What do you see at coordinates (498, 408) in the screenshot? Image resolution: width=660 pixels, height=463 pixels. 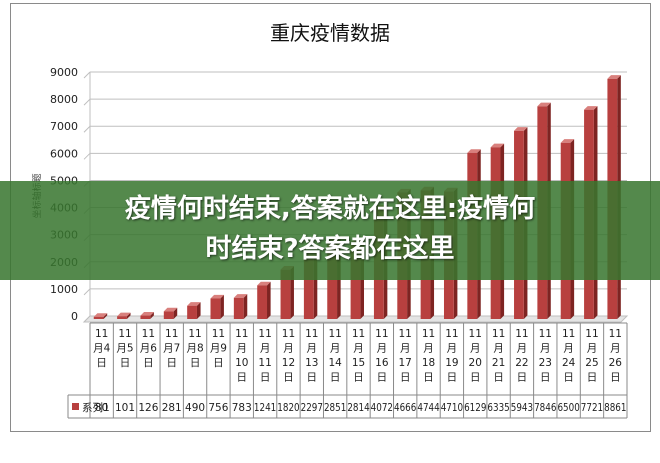 I see `data-label: 6335` at bounding box center [498, 408].